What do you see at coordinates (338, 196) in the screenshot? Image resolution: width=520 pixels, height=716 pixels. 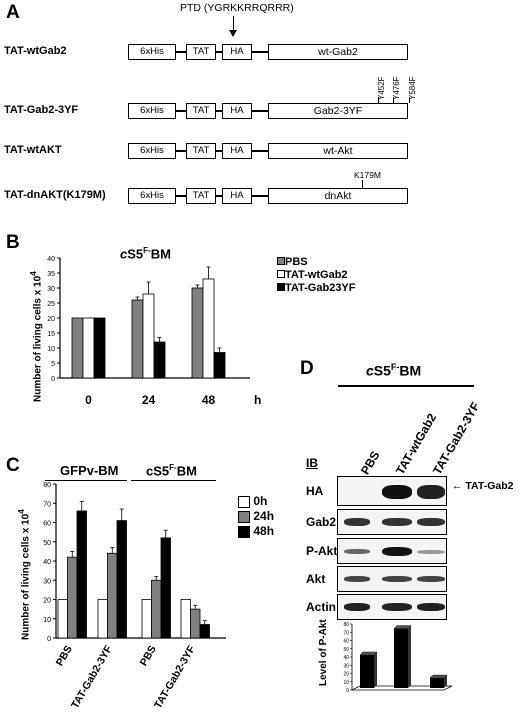 I see `construct-main-domain: dnAkt` at bounding box center [338, 196].